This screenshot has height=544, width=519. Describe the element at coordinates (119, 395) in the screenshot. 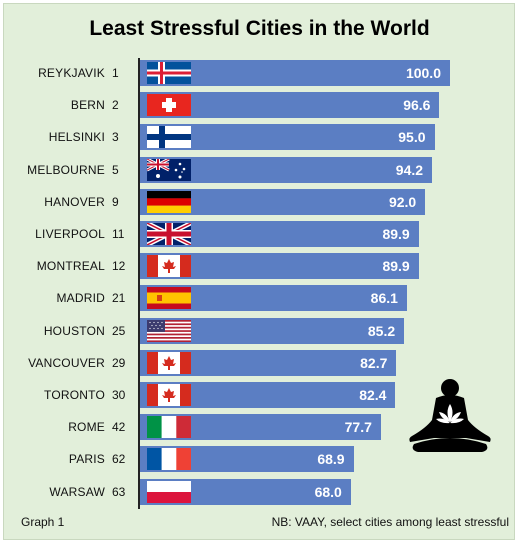

I see `rank-label: 30` at that location.